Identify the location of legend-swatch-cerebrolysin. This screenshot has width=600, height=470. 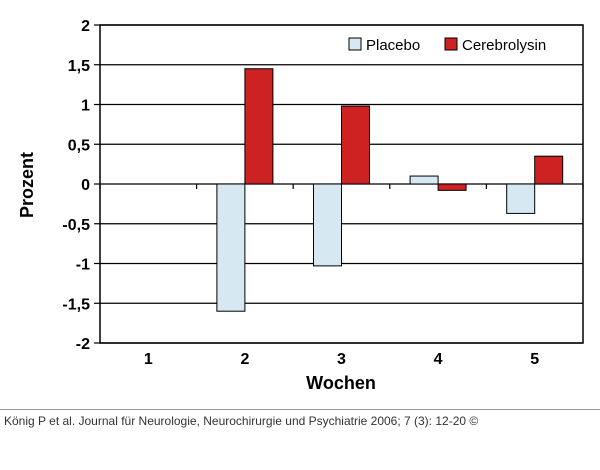
(451, 44).